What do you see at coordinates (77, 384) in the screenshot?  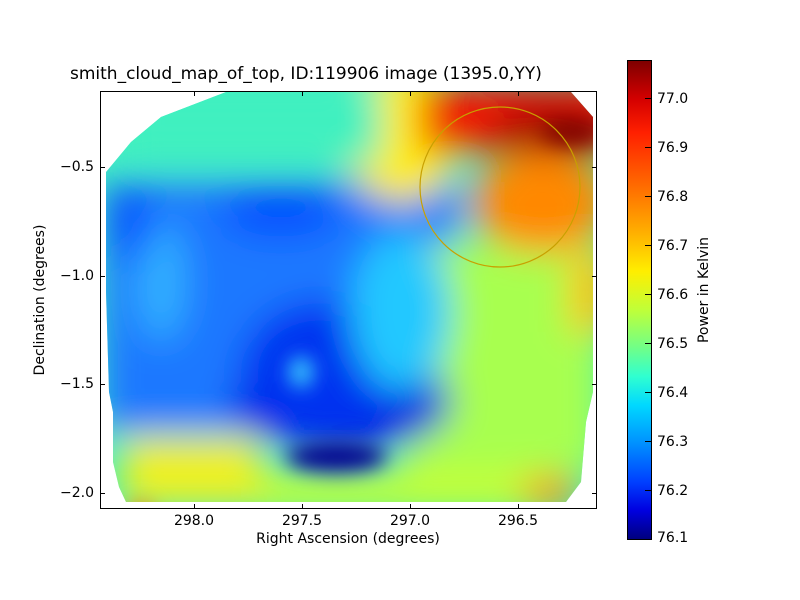 I see `y-tick-label: −1.5` at bounding box center [77, 384].